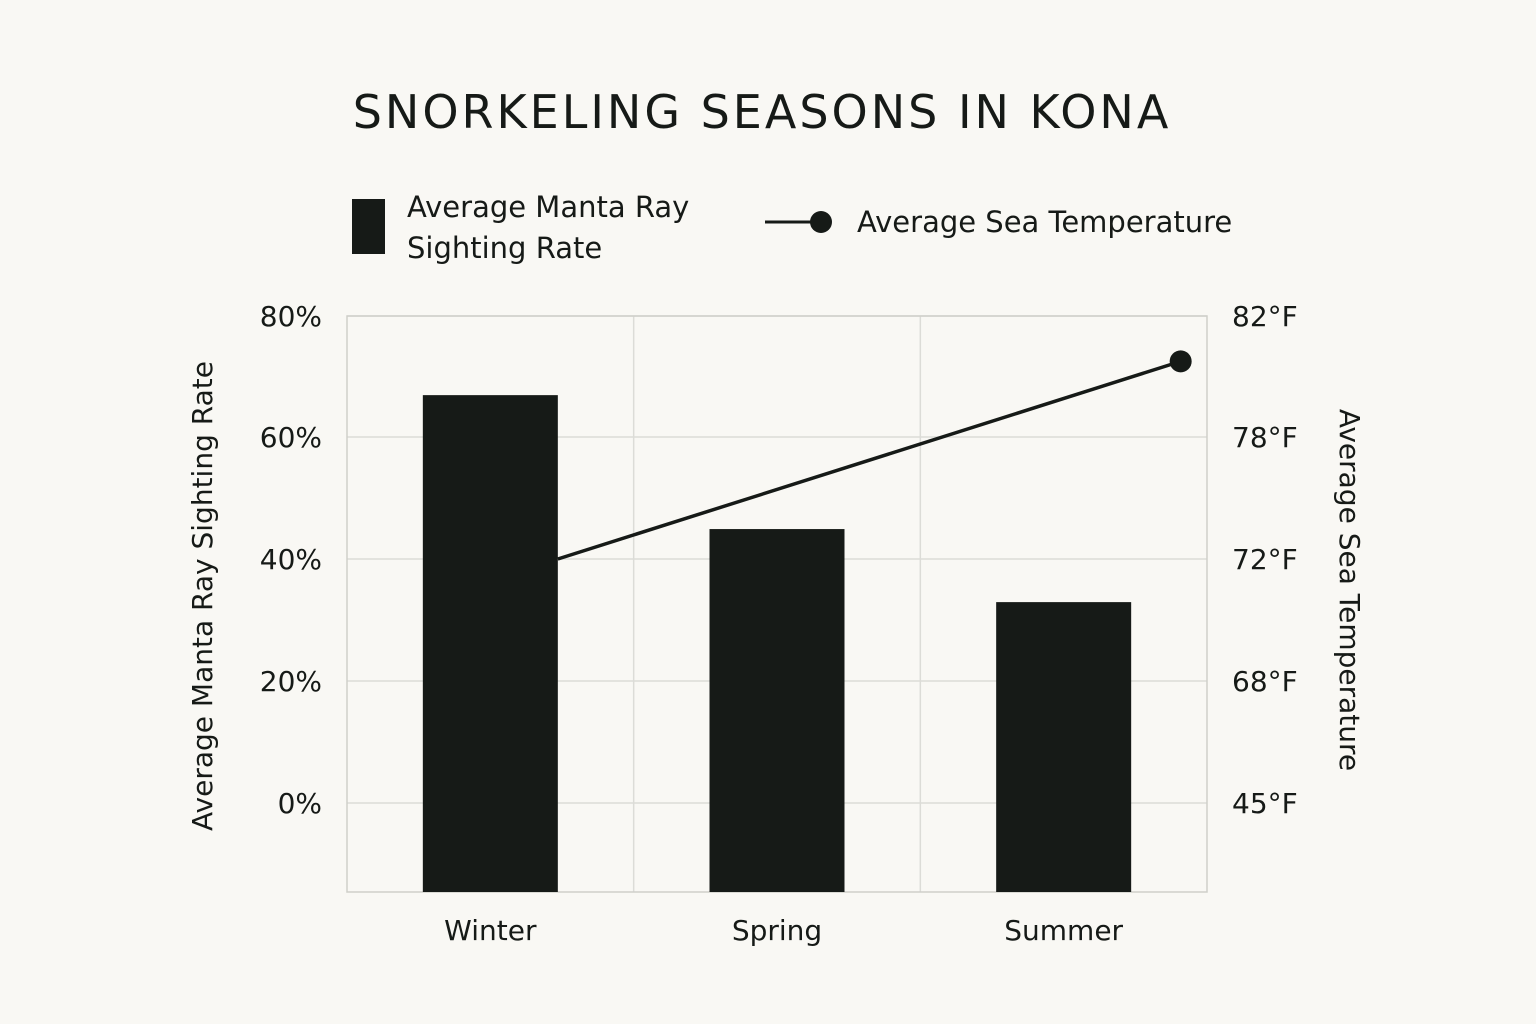 This screenshot has width=1536, height=1024. What do you see at coordinates (1180, 361) in the screenshot?
I see `temperature-point-summer` at bounding box center [1180, 361].